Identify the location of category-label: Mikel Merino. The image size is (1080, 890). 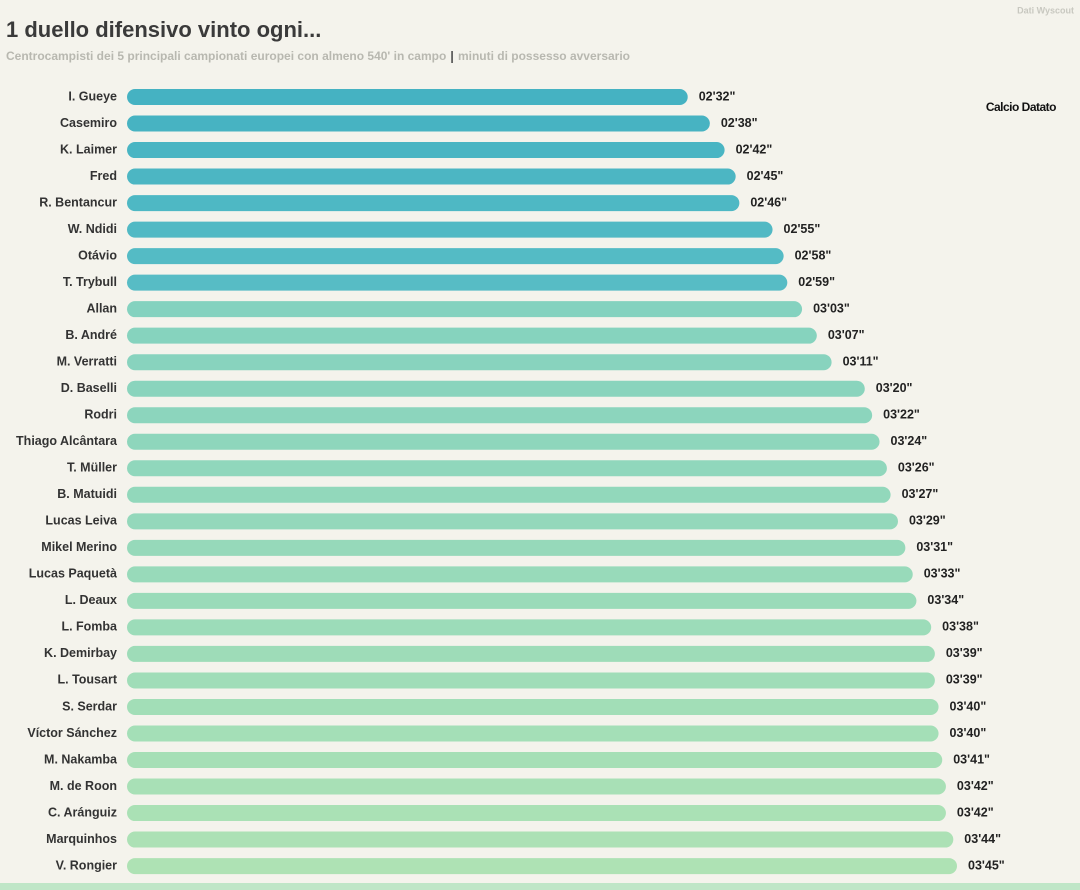
(79, 547).